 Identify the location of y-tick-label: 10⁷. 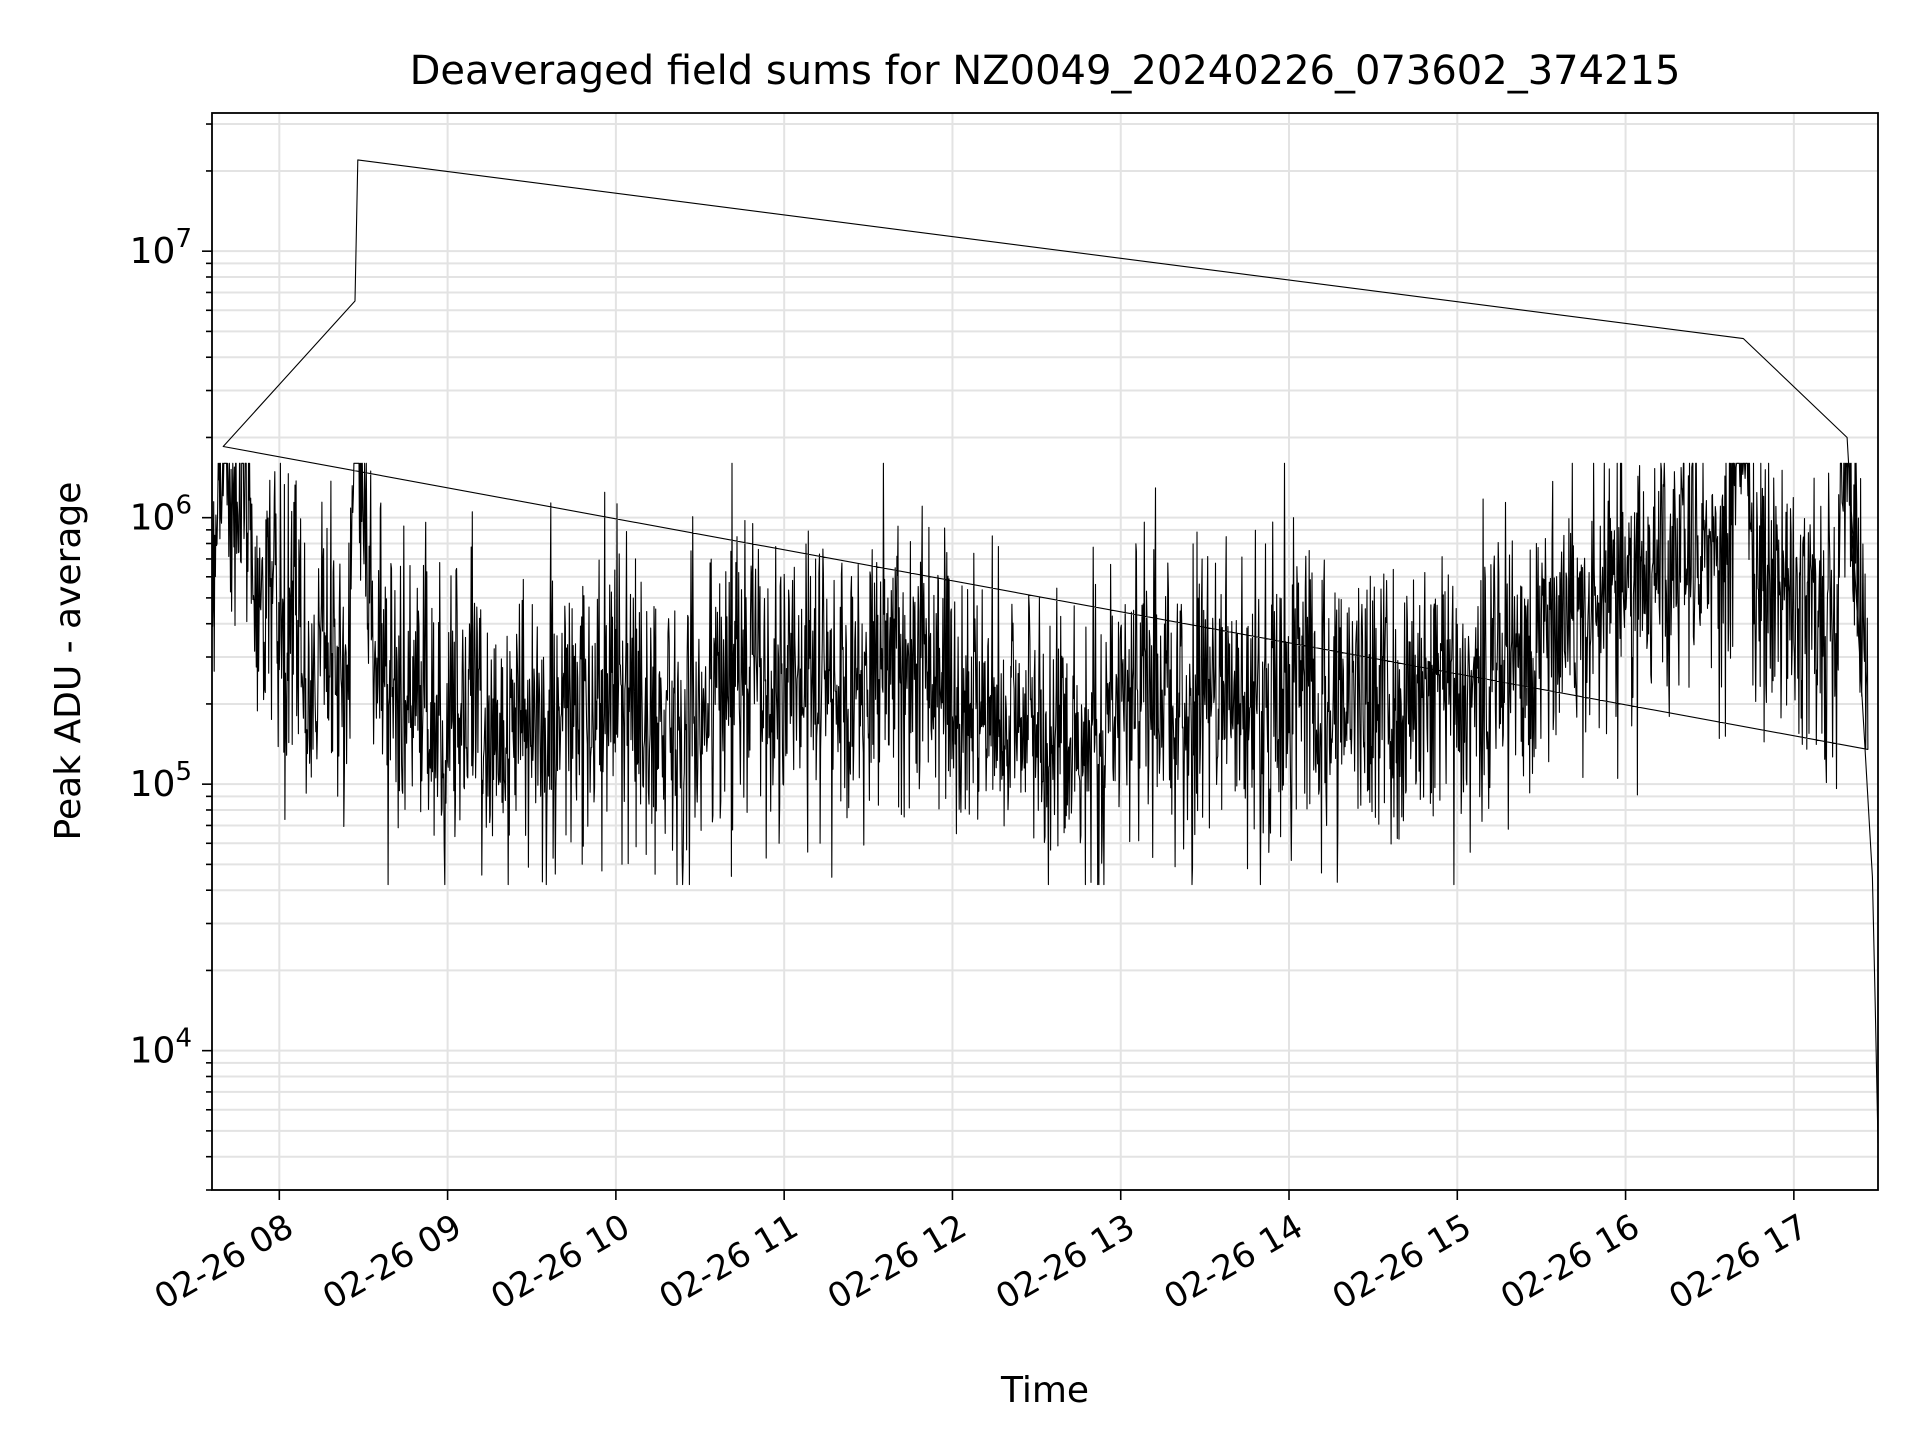
(161, 248).